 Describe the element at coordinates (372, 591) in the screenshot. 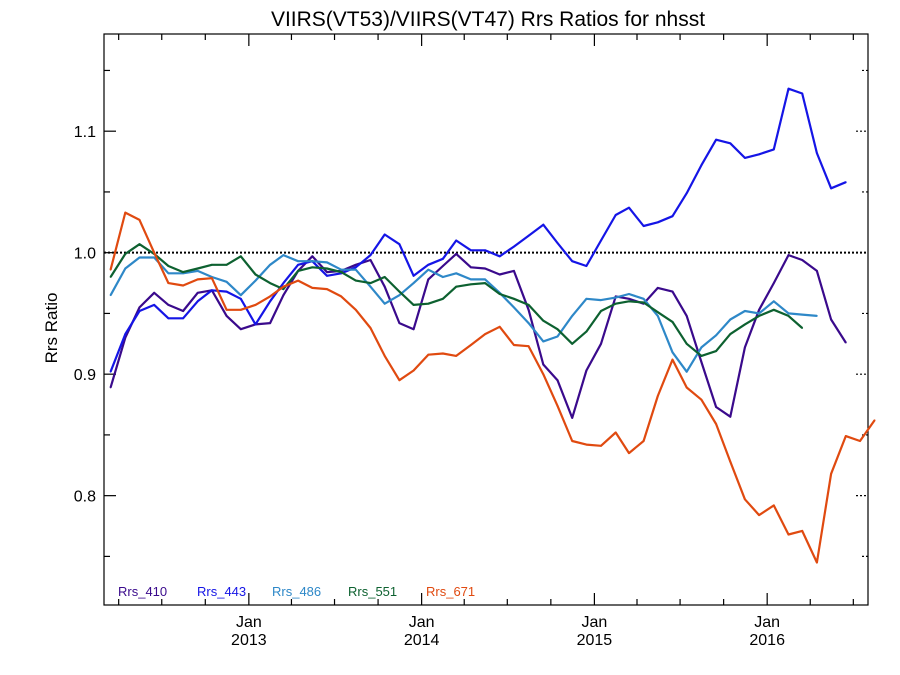

I see `legend-entry-rrs-551: Rrs_551` at that location.